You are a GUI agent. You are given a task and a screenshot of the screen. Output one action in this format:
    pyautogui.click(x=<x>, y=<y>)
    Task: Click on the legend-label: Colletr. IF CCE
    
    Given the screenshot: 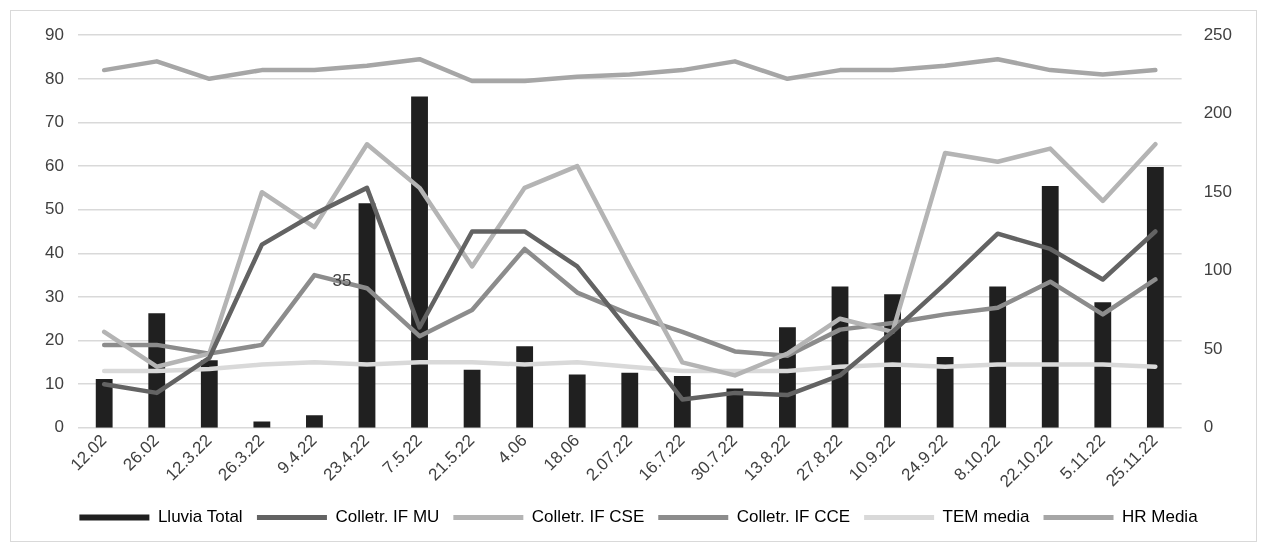 What is the action you would take?
    pyautogui.click(x=793, y=517)
    